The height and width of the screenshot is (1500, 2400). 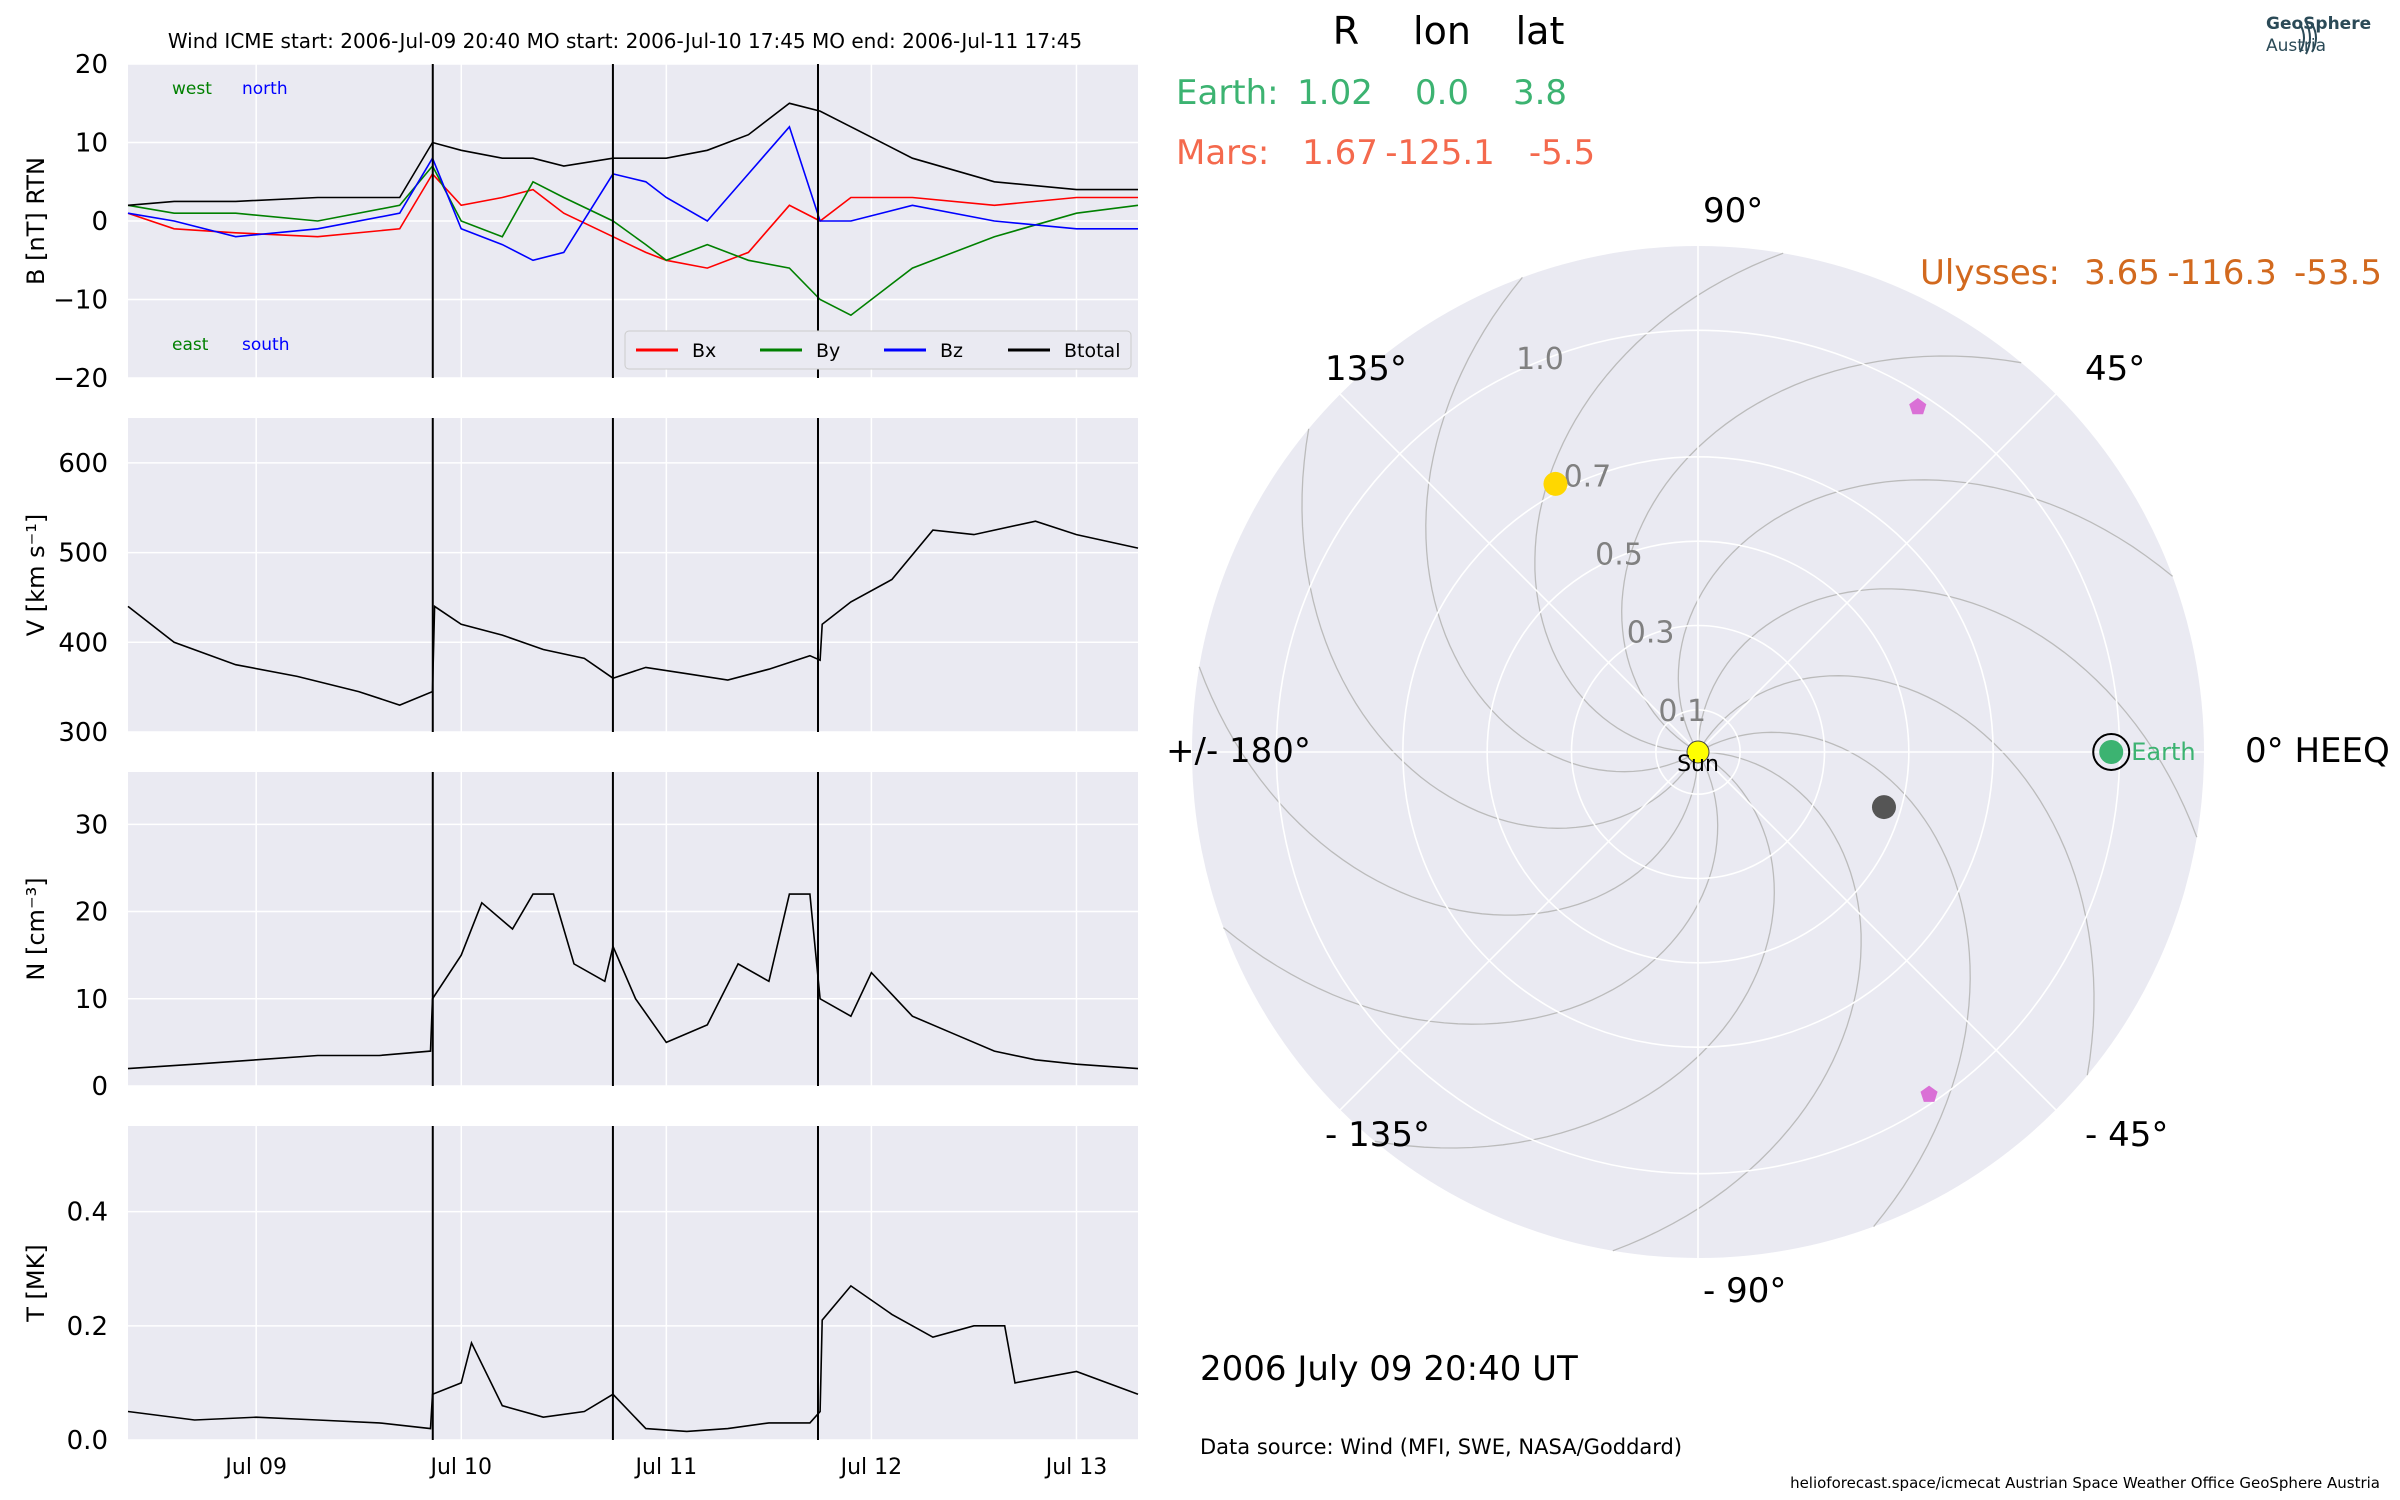 What do you see at coordinates (1682, 711) in the screenshot?
I see `radial-tick-label: 0.1` at bounding box center [1682, 711].